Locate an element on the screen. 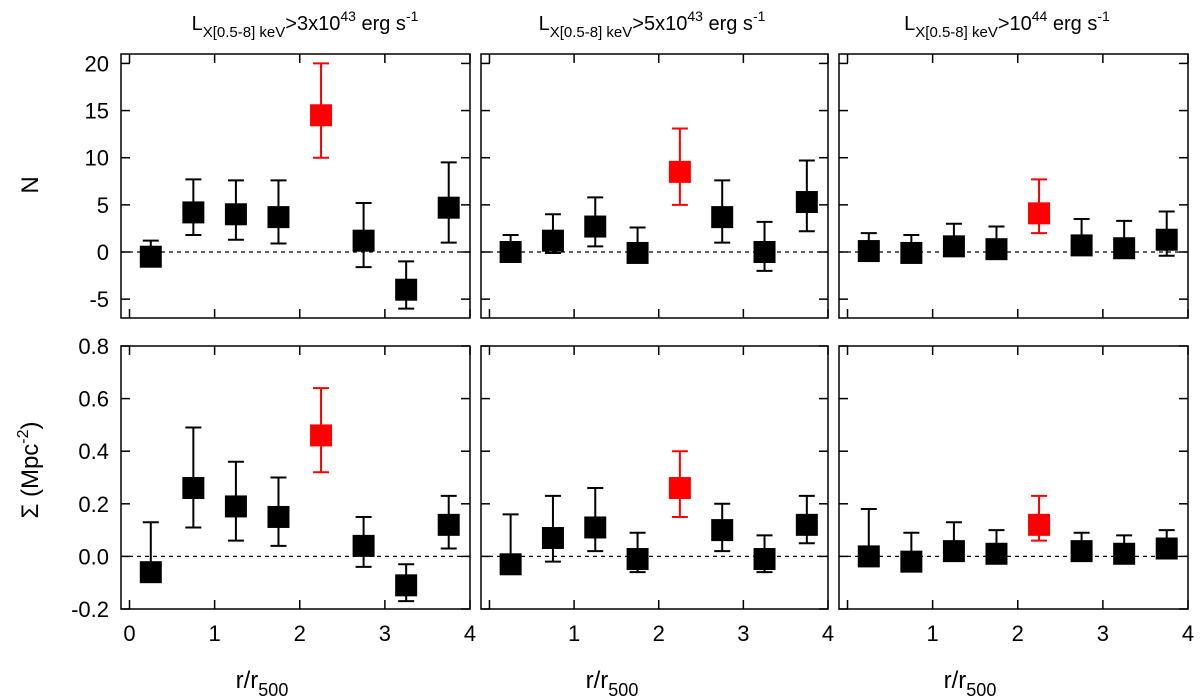  y-tick-label: 10 is located at coordinates (97, 158).